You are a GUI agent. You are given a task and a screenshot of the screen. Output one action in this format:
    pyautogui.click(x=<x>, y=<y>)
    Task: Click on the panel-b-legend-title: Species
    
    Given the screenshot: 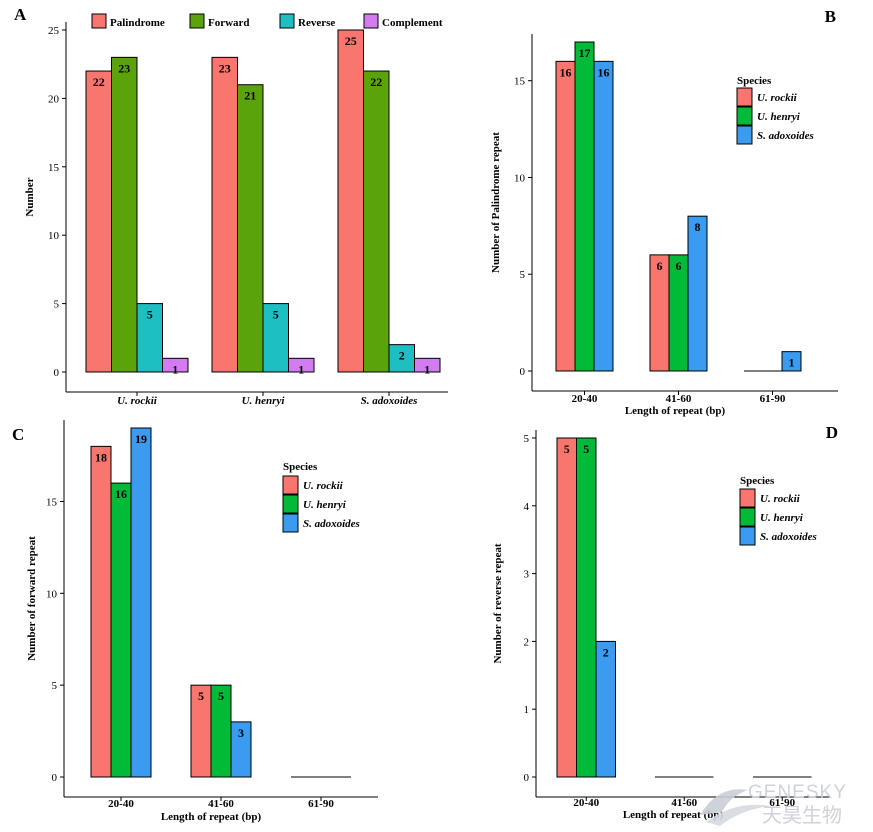 What is the action you would take?
    pyautogui.click(x=754, y=81)
    